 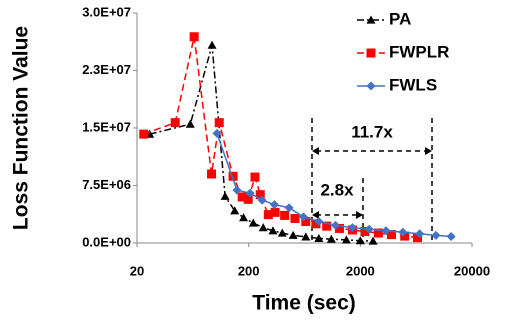 I want to click on x-tick-label: 200, so click(x=249, y=270).